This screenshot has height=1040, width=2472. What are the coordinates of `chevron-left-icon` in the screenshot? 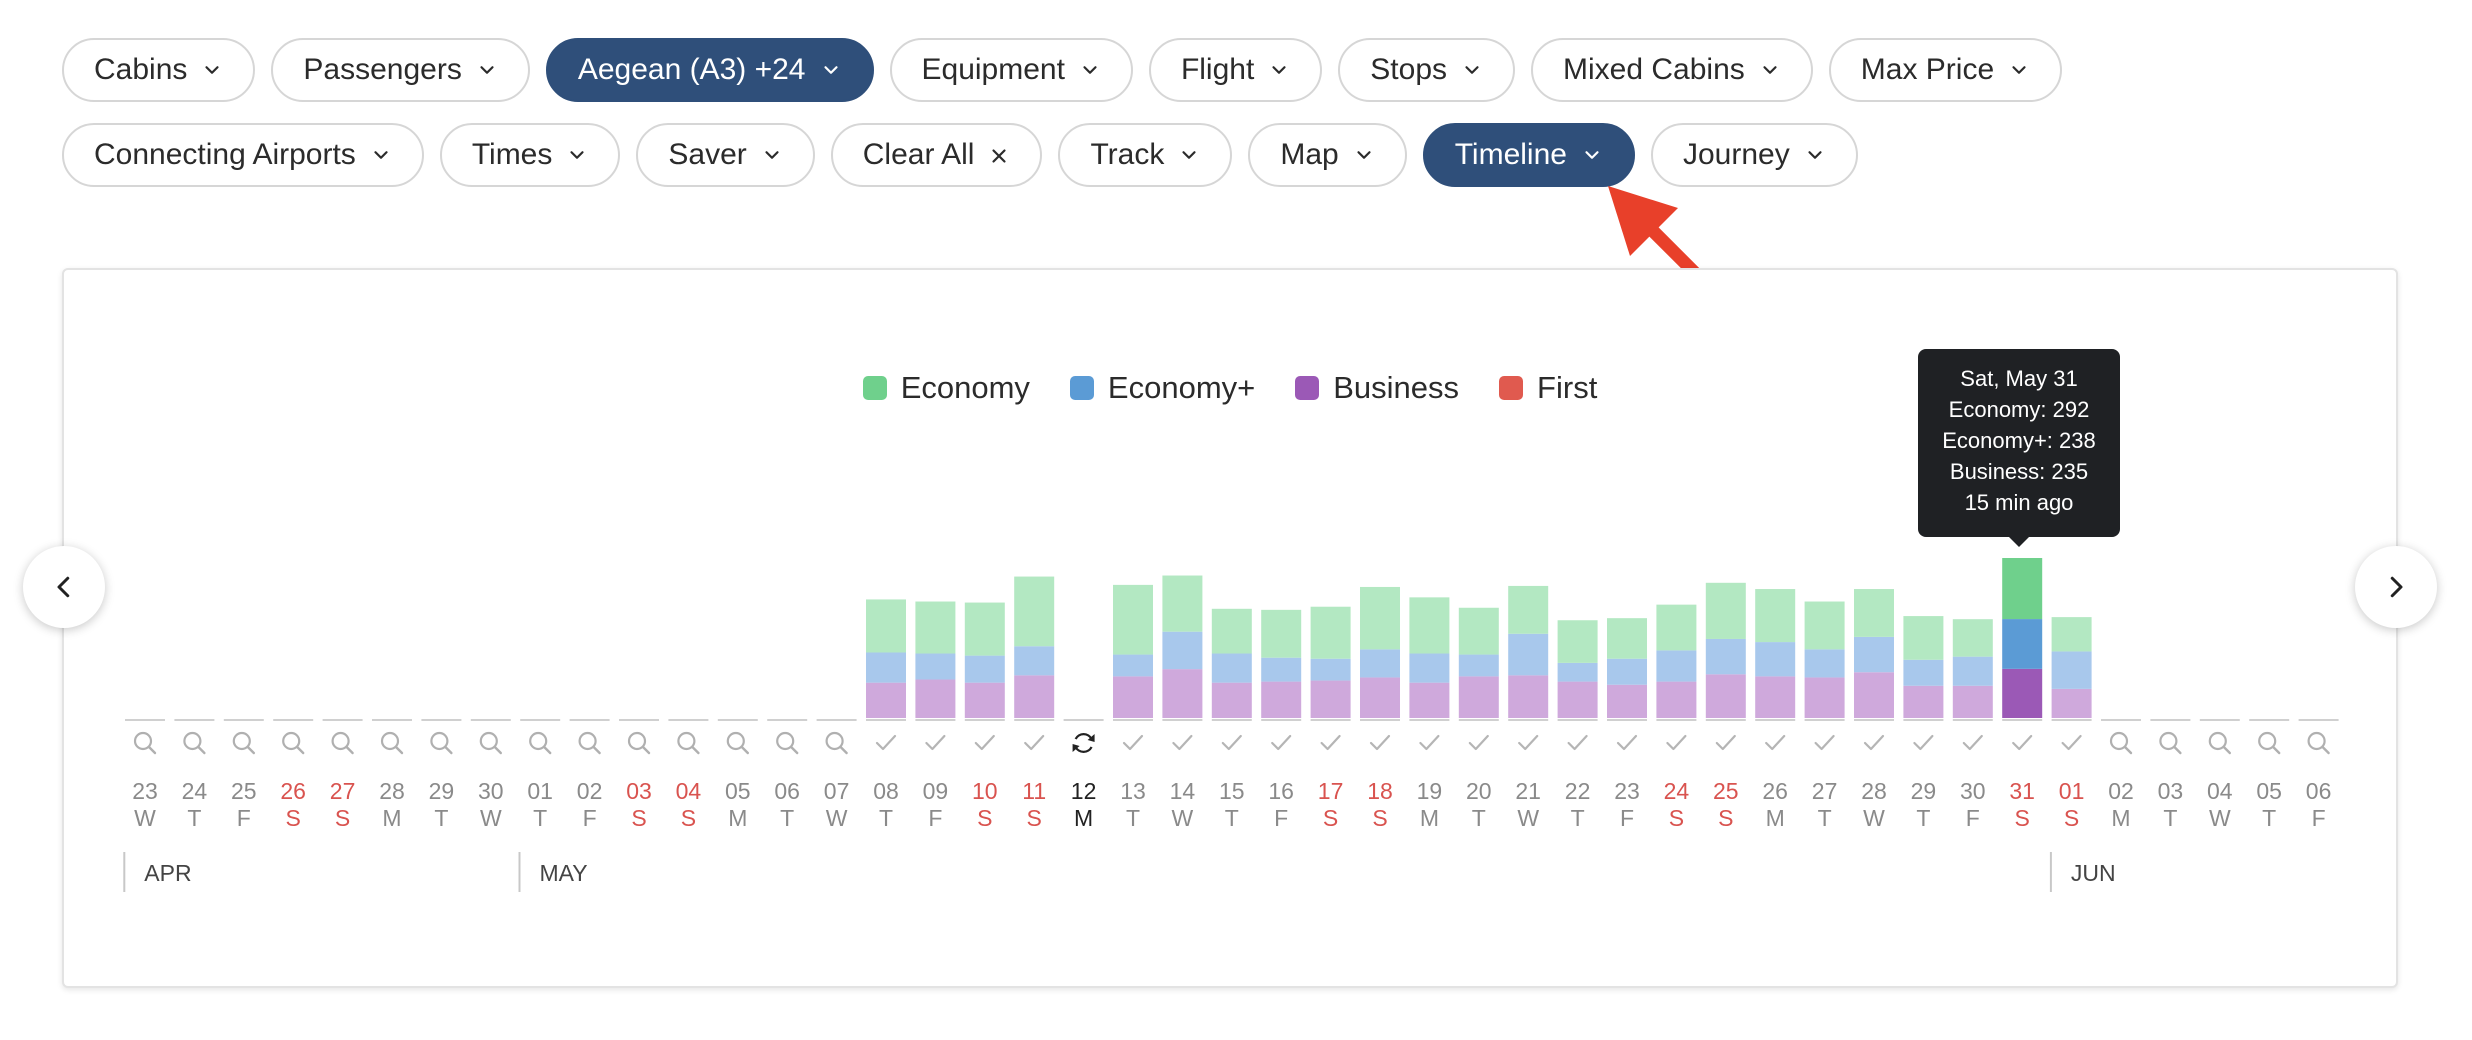 It's located at (63, 587).